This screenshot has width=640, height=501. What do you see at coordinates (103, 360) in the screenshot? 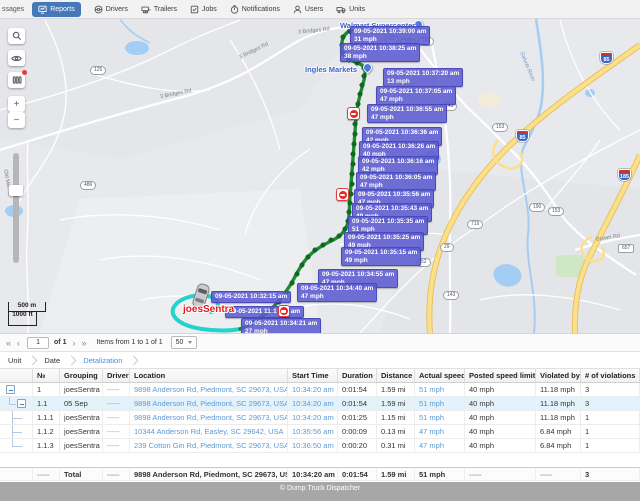
I see `breadcrumb-detalization: Detalization` at bounding box center [103, 360].